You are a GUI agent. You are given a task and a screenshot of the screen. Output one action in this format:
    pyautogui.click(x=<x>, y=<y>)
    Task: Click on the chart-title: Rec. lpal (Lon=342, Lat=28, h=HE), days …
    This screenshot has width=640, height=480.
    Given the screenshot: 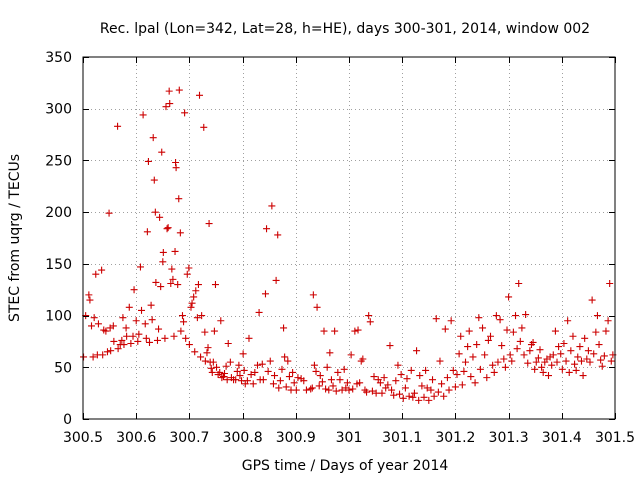 What is the action you would take?
    pyautogui.click(x=345, y=29)
    